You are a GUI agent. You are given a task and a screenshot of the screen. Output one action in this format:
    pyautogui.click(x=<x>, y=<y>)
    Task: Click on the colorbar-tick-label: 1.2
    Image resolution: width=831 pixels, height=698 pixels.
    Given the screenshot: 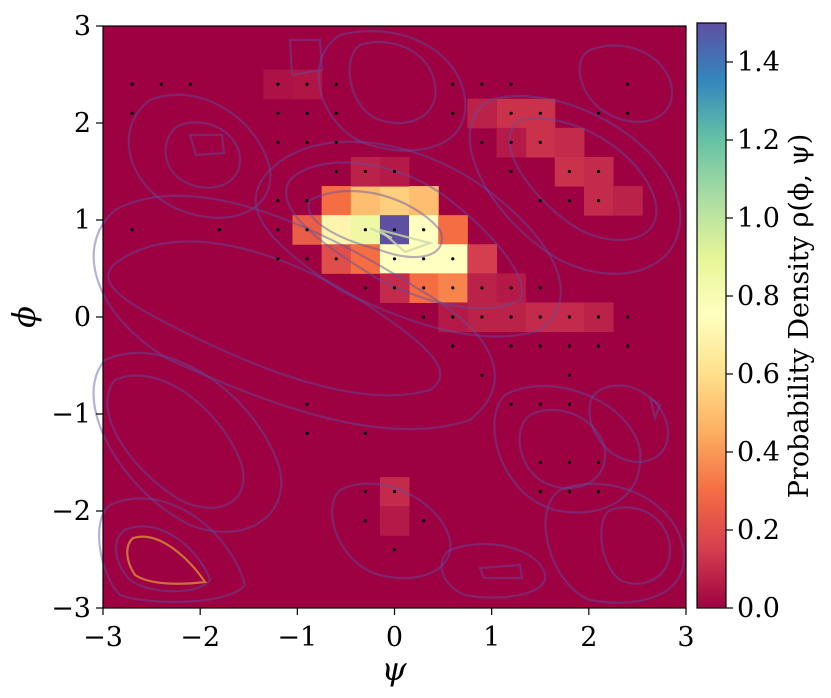 What is the action you would take?
    pyautogui.click(x=758, y=140)
    